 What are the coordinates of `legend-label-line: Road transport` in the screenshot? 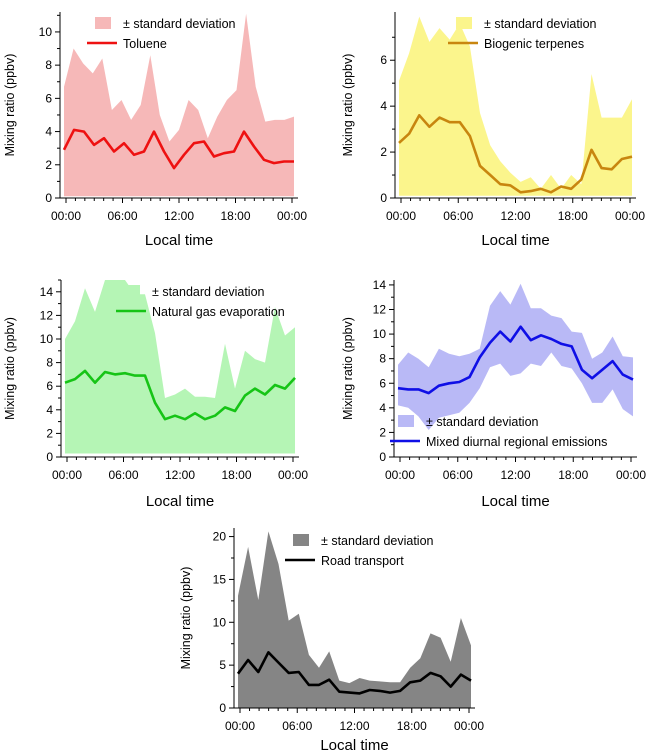 It's located at (362, 561).